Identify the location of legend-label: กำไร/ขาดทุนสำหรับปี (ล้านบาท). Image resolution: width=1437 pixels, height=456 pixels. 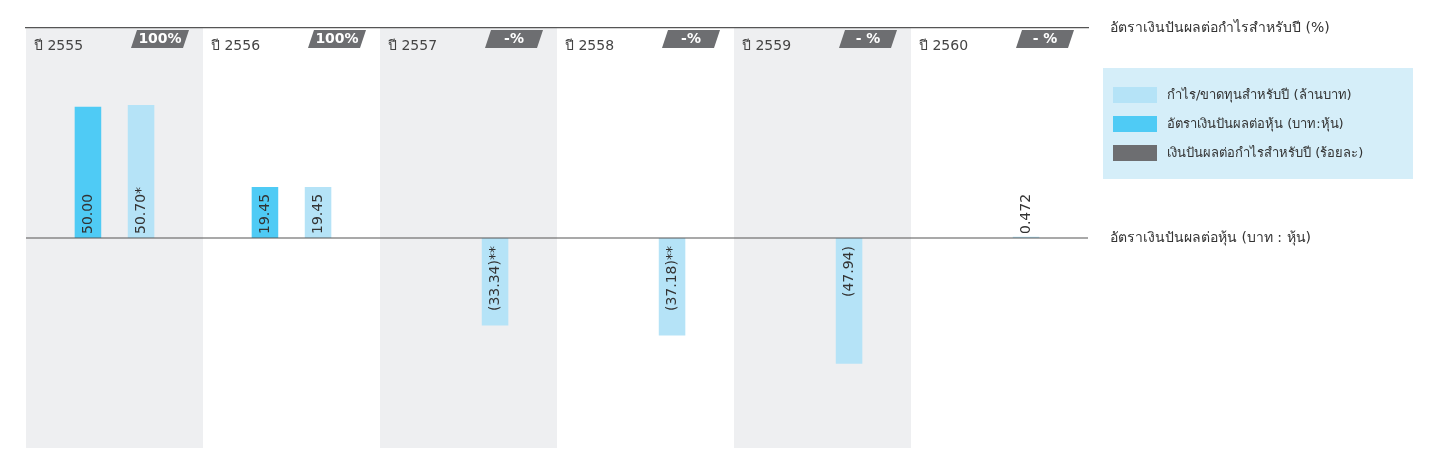
(1259, 95).